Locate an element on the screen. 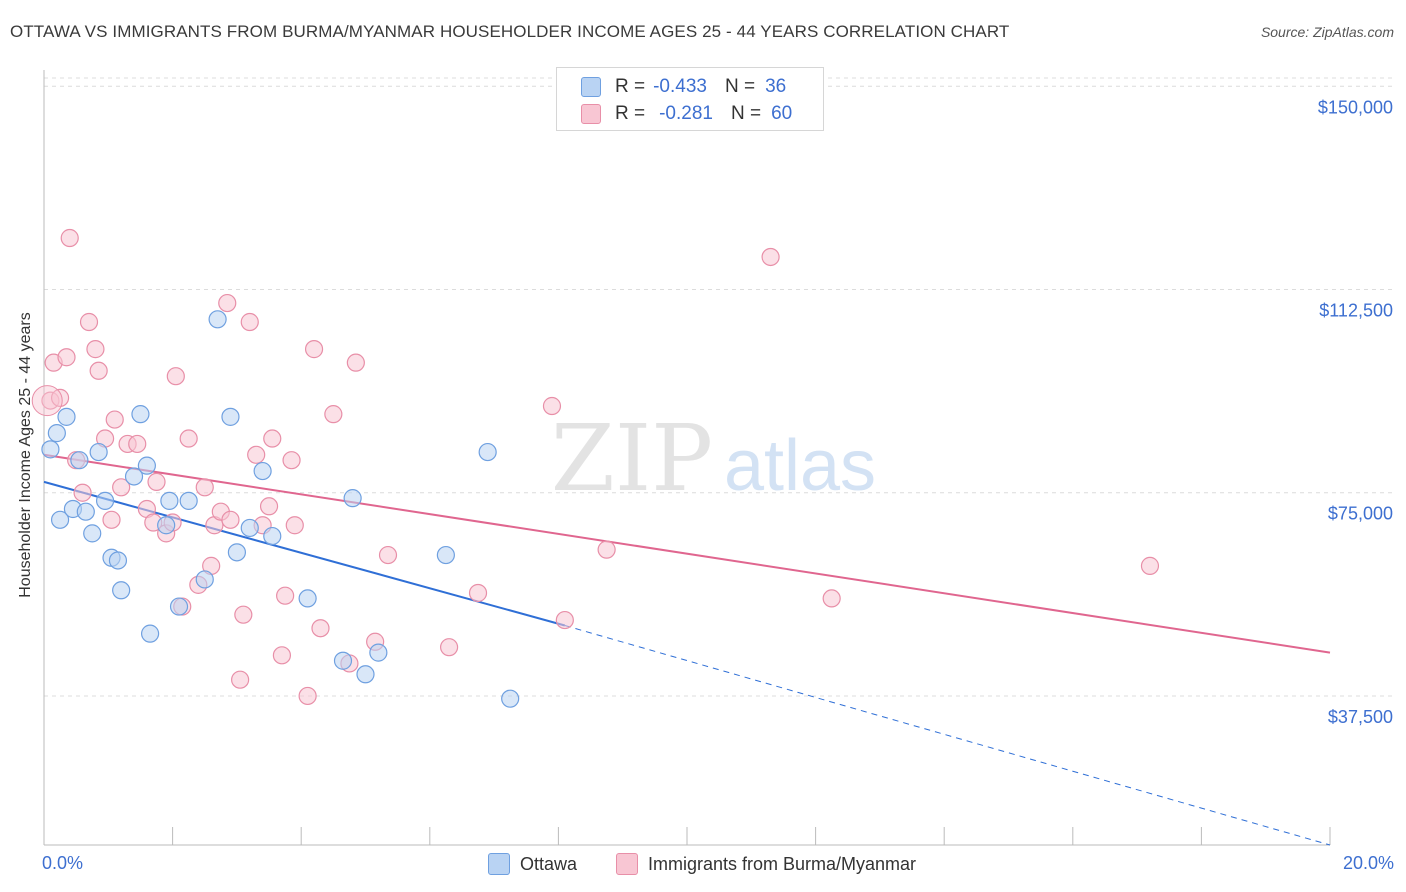  bottom-legend-swatch-ottawa is located at coordinates (499, 864).